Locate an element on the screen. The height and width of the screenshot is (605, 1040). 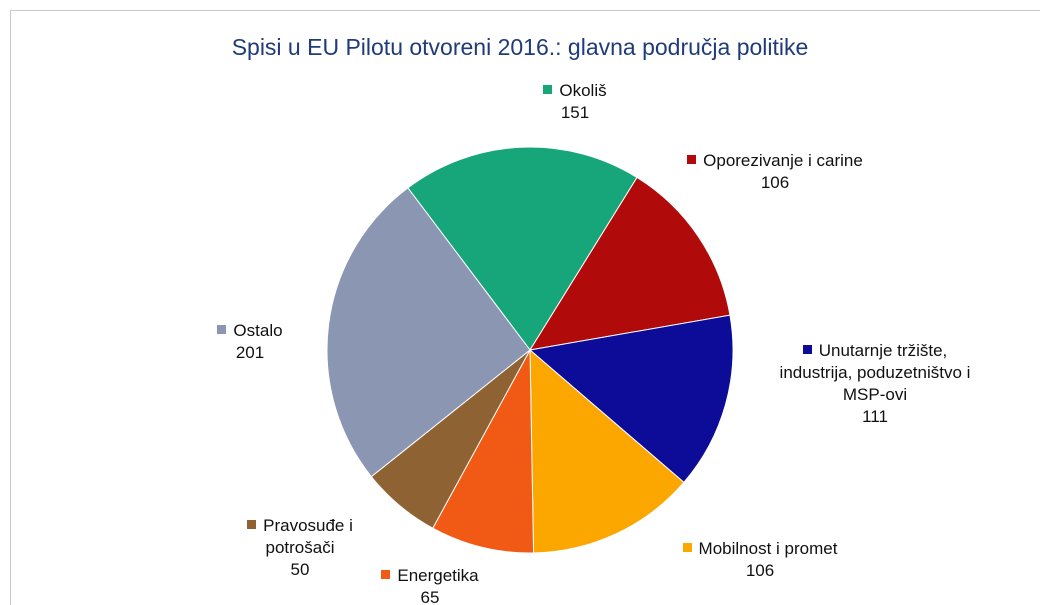
data-label: Okoliš 151 is located at coordinates (575, 102).